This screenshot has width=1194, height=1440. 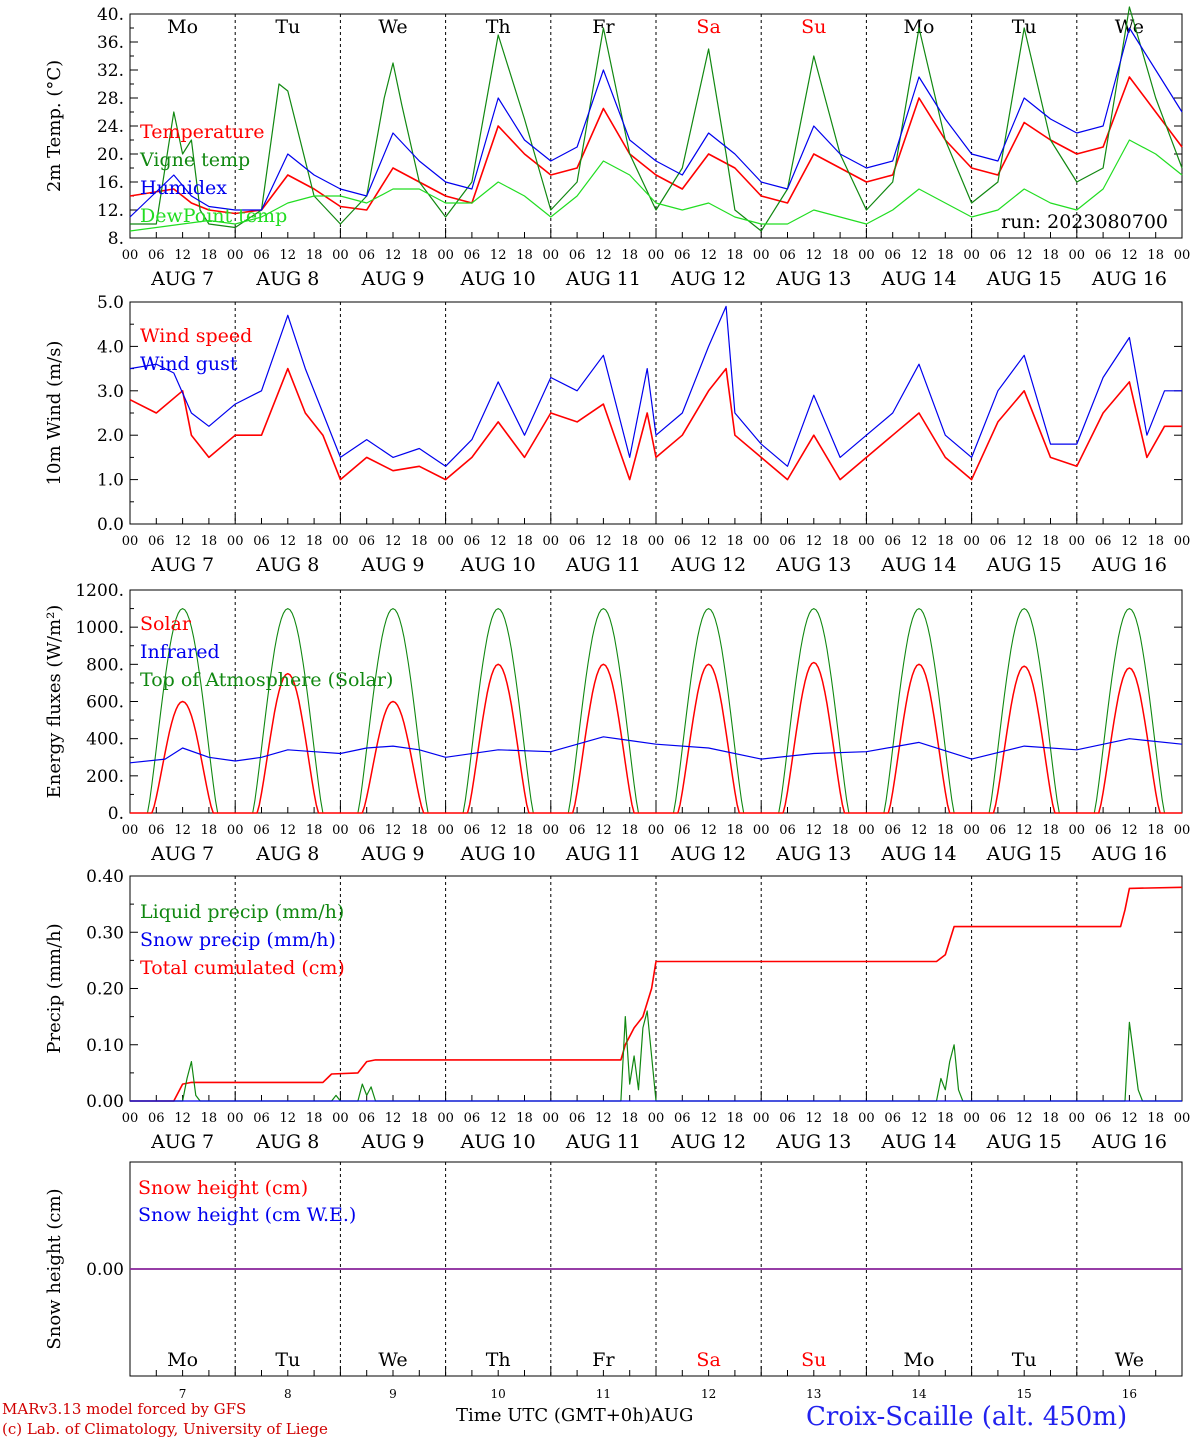 What do you see at coordinates (110, 392) in the screenshot?
I see `y-tick-label: 3.0` at bounding box center [110, 392].